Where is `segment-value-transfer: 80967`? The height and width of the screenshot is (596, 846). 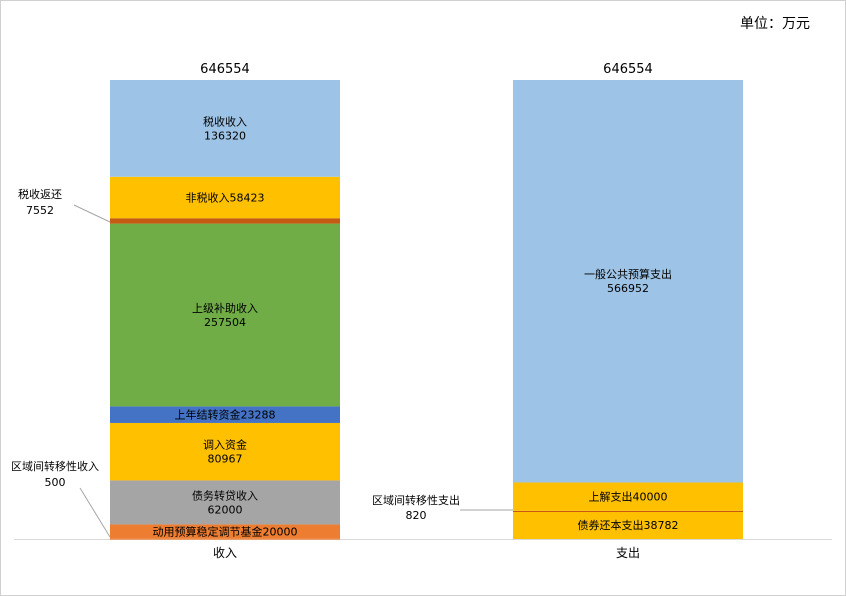
segment-value-transfer: 80967 is located at coordinates (225, 459).